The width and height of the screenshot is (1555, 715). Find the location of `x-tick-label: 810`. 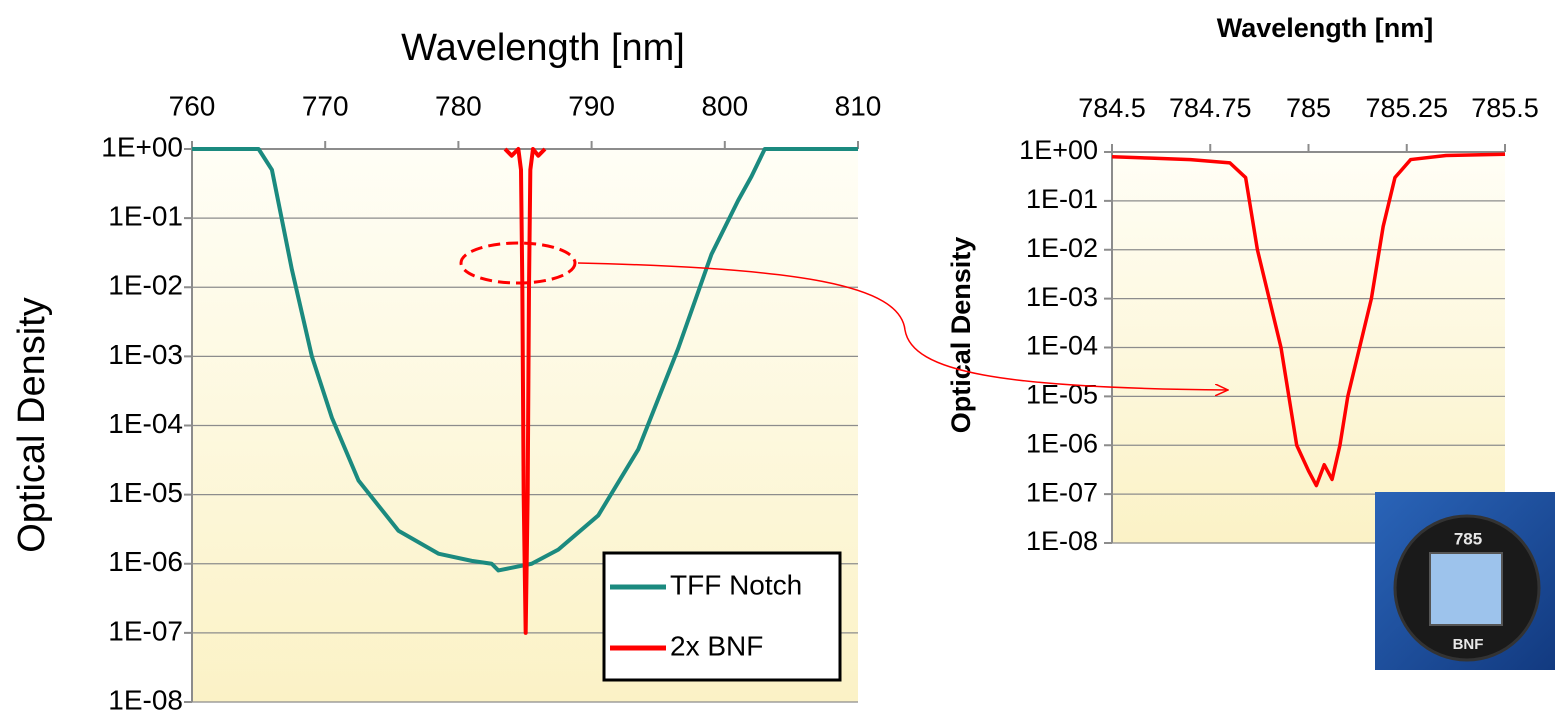

x-tick-label: 810 is located at coordinates (858, 105).